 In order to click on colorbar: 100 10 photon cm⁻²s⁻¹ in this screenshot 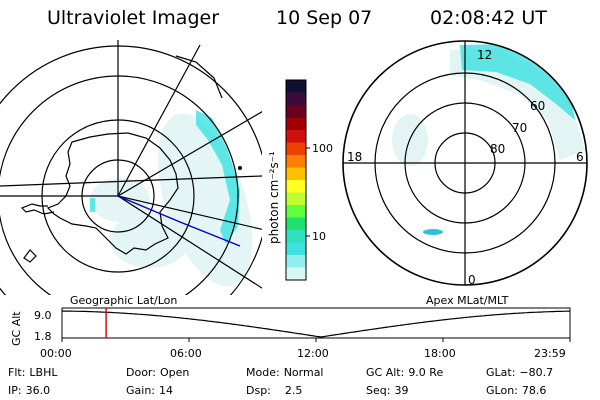, I will do `click(300, 180)`.